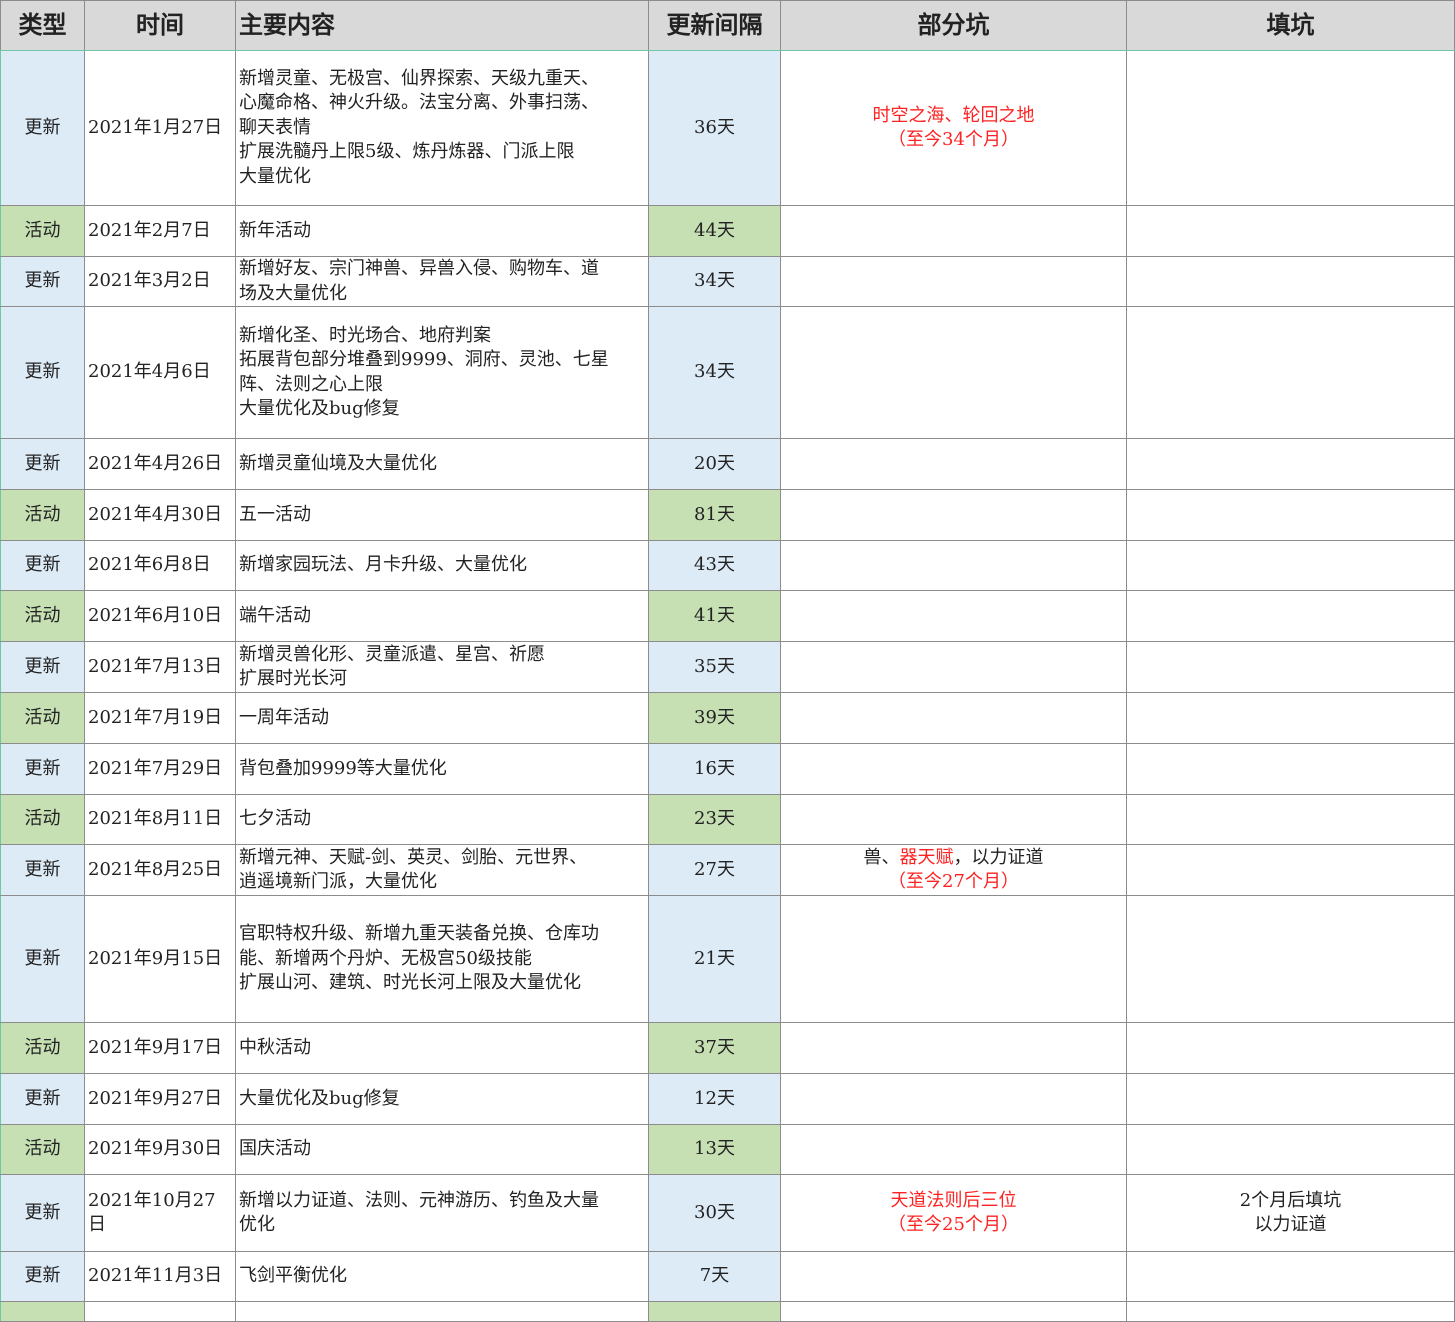 The height and width of the screenshot is (1322, 1455). I want to click on cell-content: 国庆活动, so click(442, 1149).